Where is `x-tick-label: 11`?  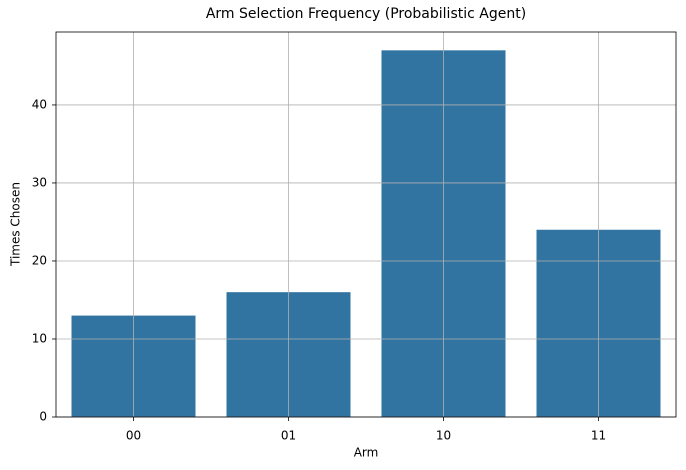
x-tick-label: 11 is located at coordinates (598, 436).